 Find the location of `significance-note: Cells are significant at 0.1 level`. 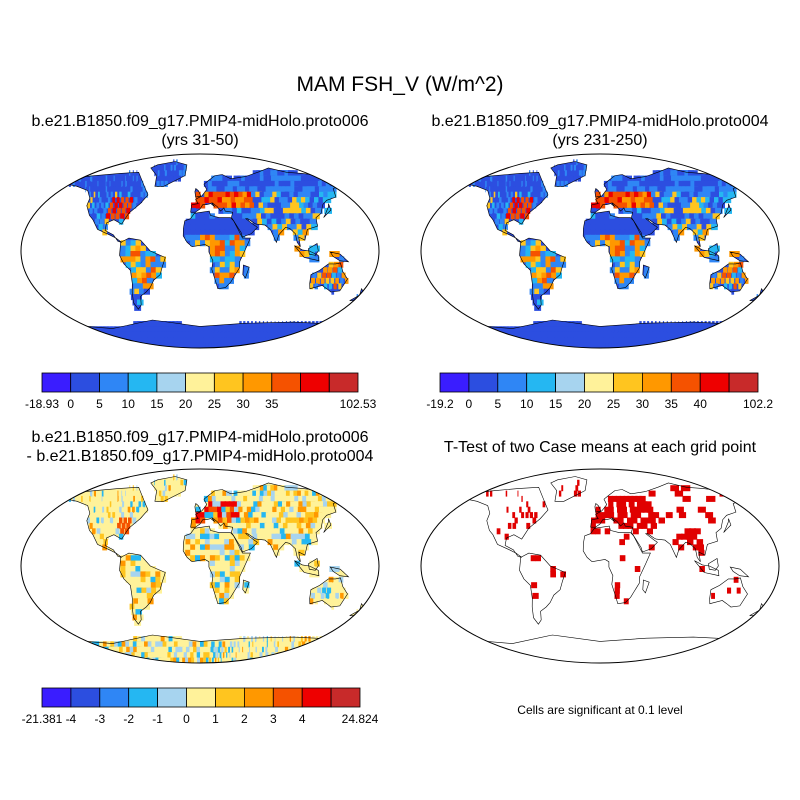

significance-note: Cells are significant at 0.1 level is located at coordinates (600, 710).